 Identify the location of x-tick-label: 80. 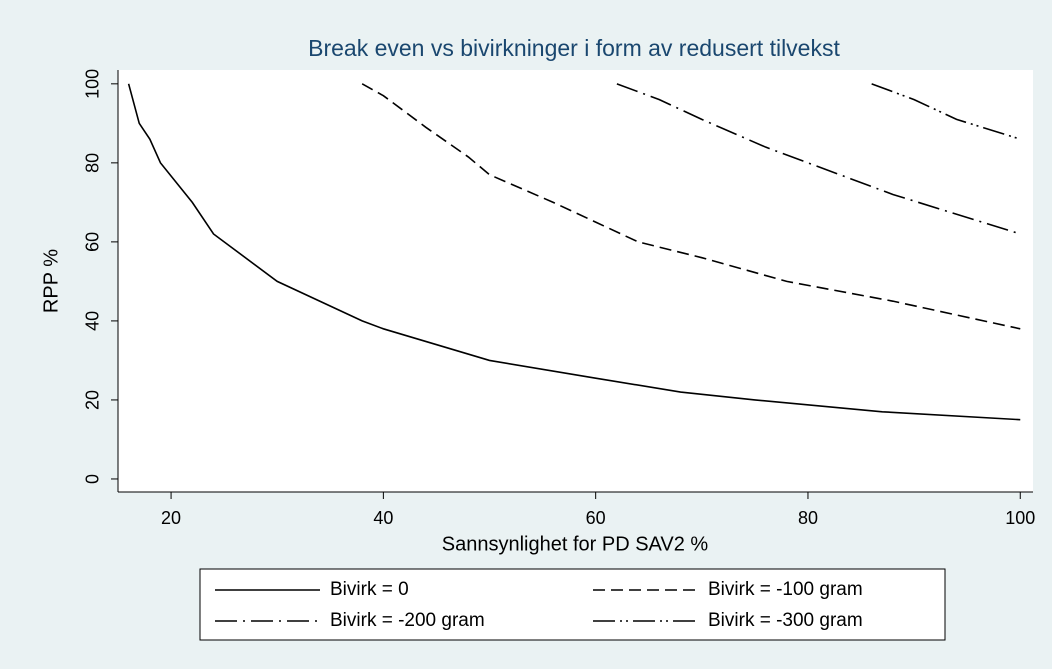
(808, 518).